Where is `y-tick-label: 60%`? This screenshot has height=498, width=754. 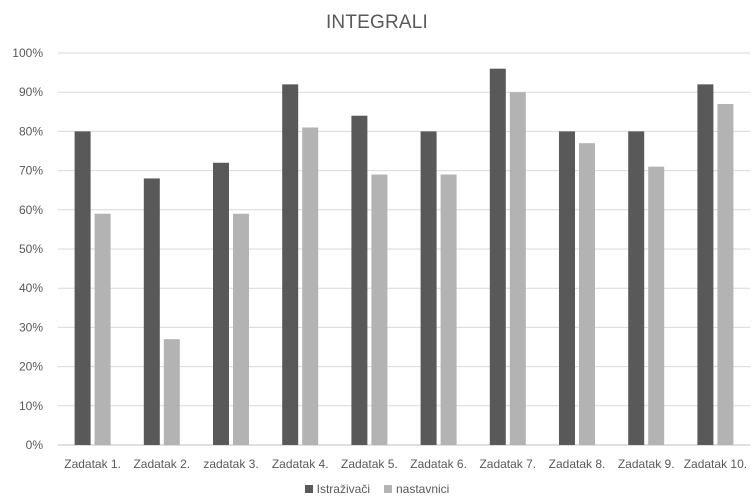
y-tick-label: 60% is located at coordinates (31, 210).